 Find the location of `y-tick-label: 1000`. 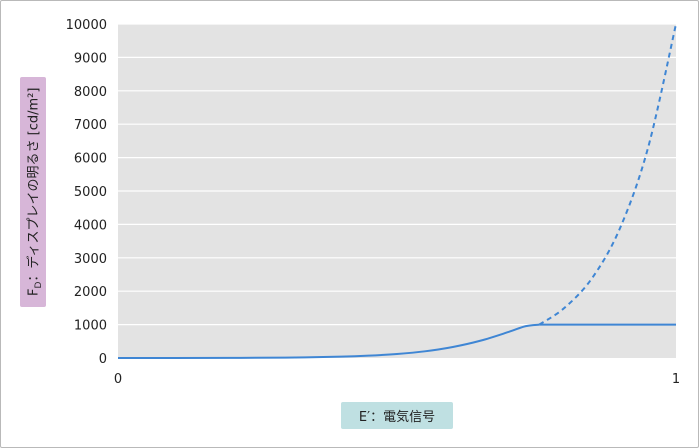

y-tick-label: 1000 is located at coordinates (90, 326).